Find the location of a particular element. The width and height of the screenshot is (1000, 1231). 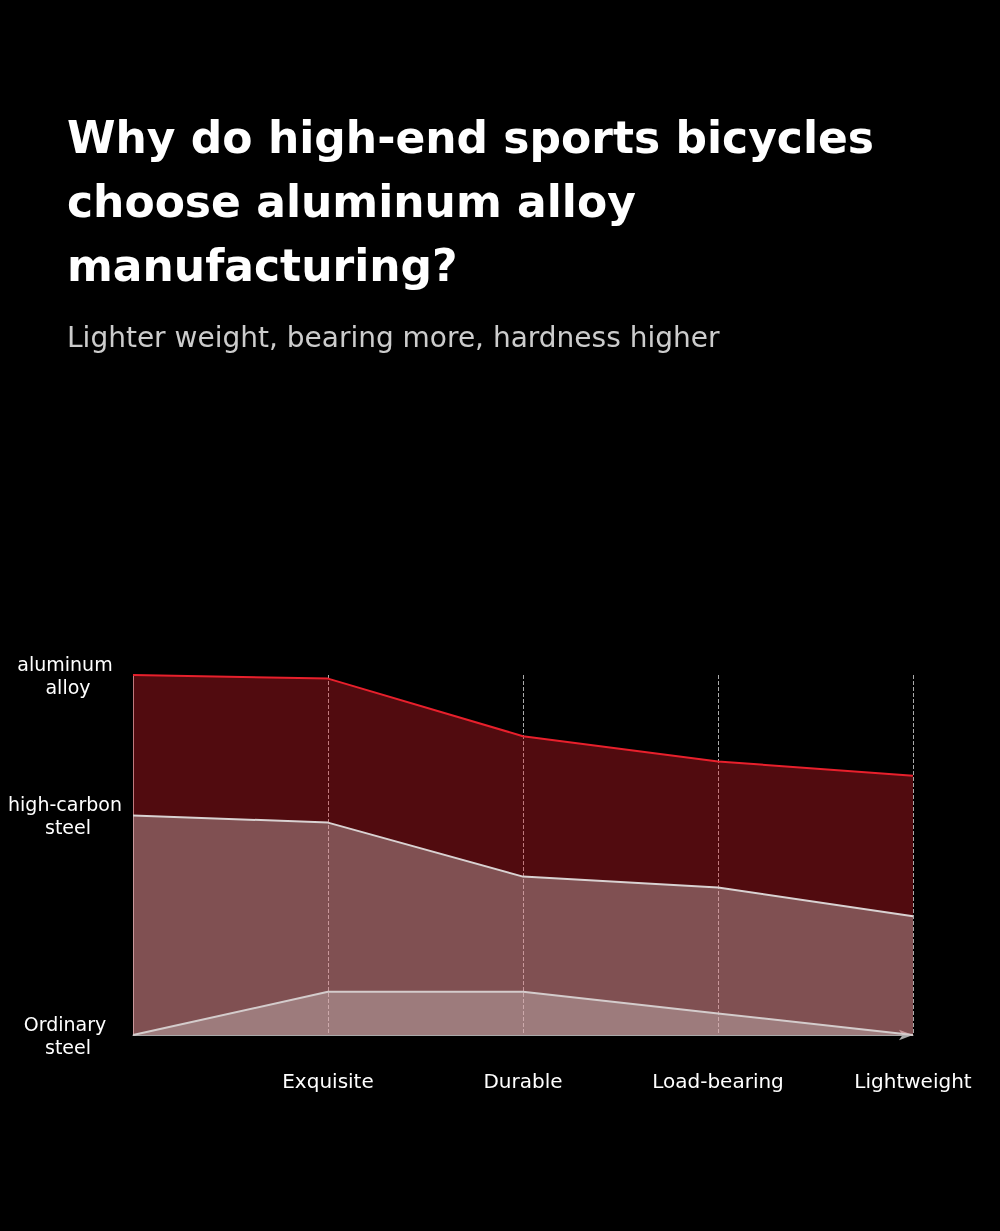

chart-title: Why do high-end sports bicycles choose aluminum alloy manufacturing? is located at coordinates (471, 201).